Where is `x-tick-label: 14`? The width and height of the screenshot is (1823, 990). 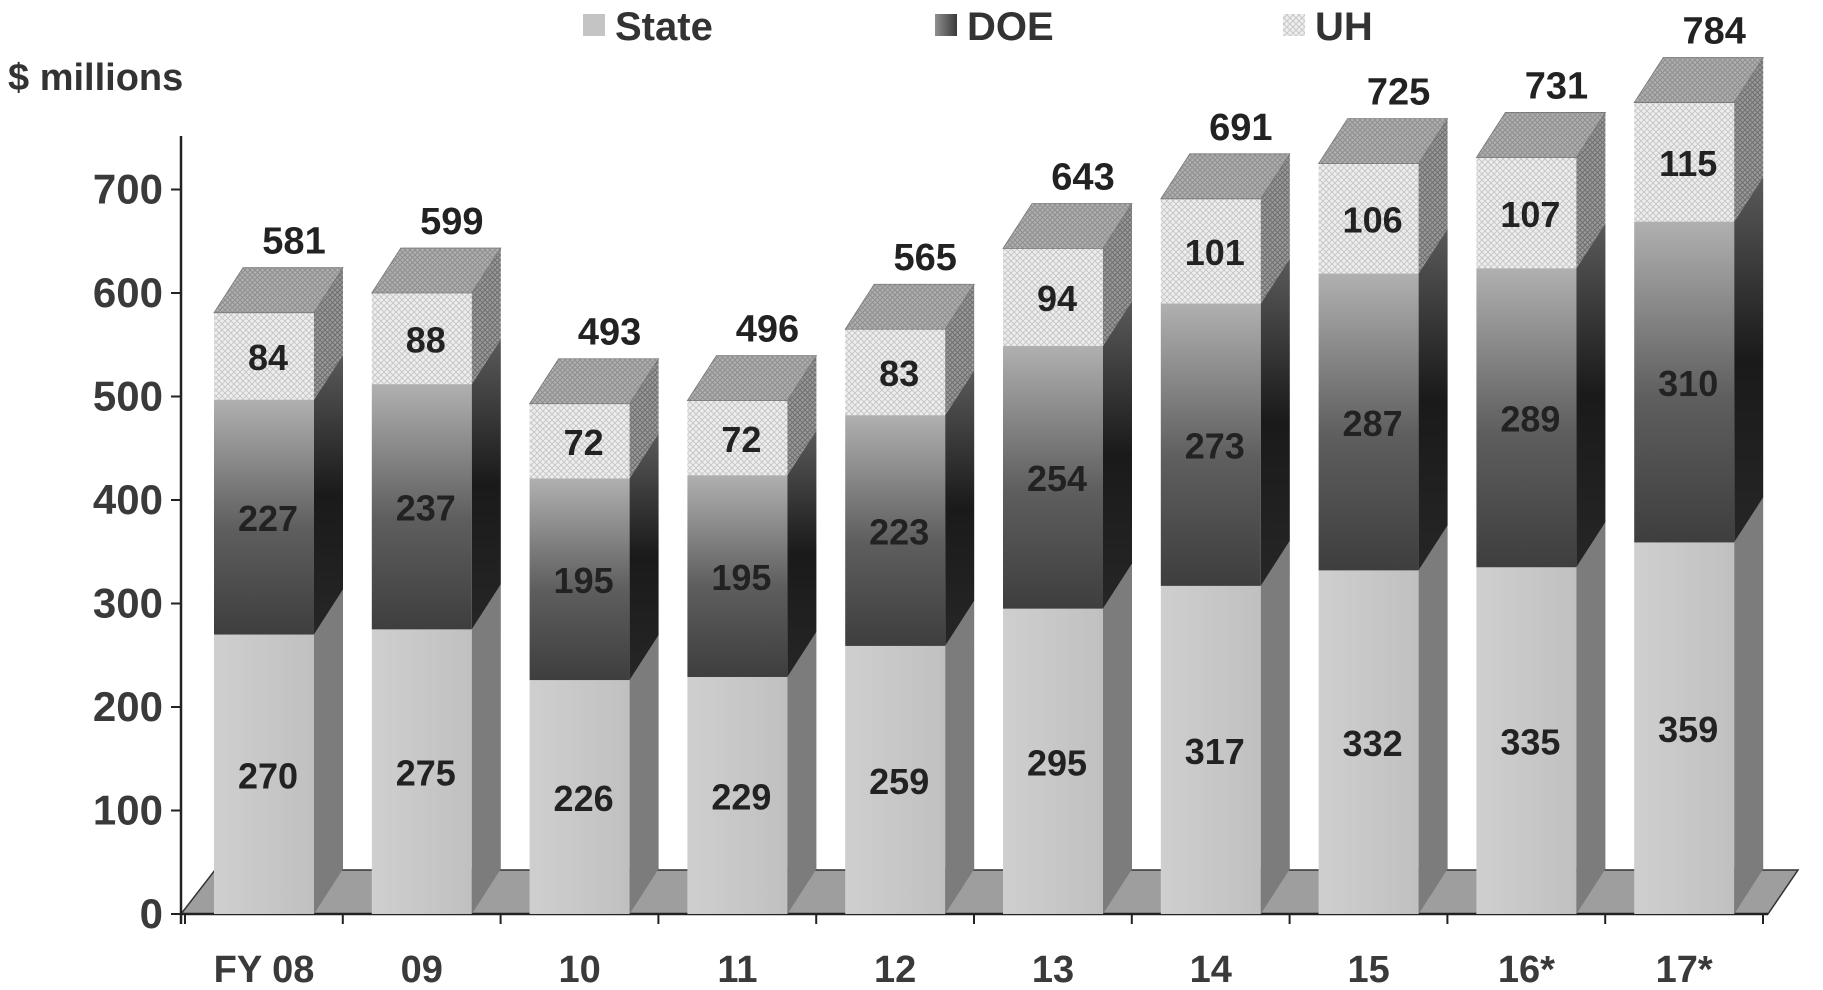 x-tick-label: 14 is located at coordinates (1211, 969).